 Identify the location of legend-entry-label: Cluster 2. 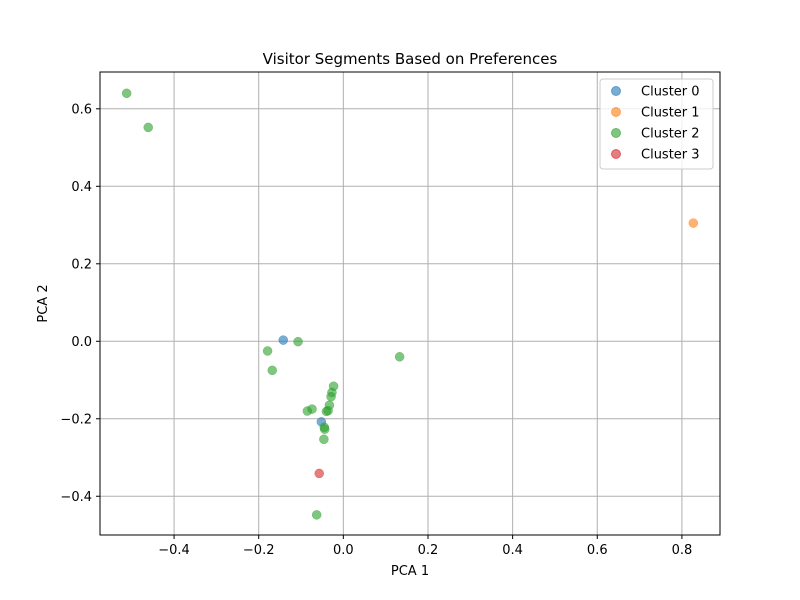
(670, 134).